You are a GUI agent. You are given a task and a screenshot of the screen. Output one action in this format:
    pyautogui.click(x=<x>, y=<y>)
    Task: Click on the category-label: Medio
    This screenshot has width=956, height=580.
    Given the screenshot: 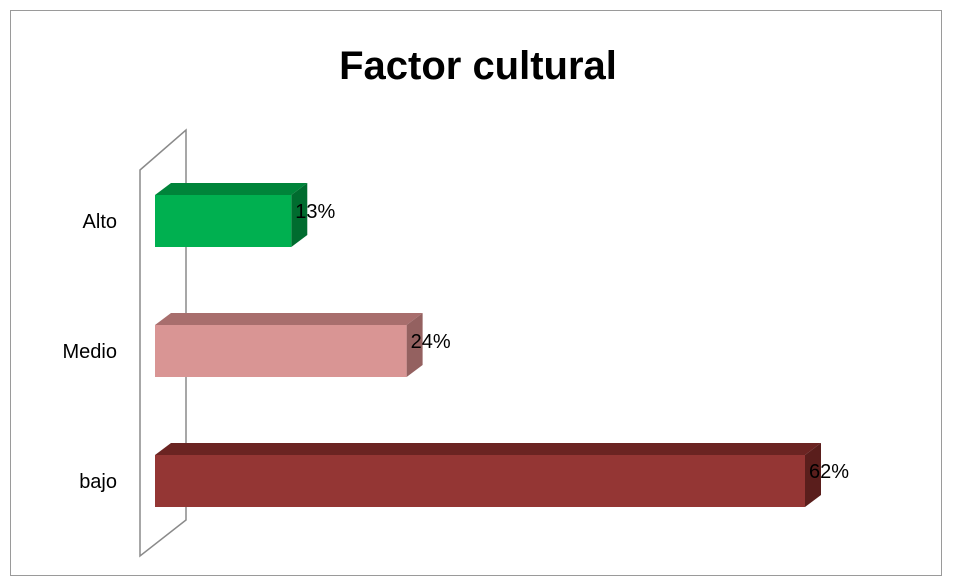 What is the action you would take?
    pyautogui.click(x=90, y=352)
    